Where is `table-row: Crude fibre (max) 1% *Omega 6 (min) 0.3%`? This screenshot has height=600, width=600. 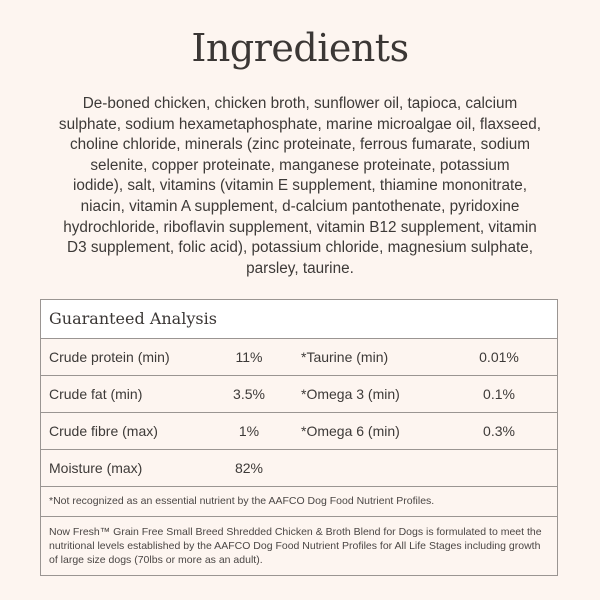 table-row: Crude fibre (max) 1% *Omega 6 (min) 0.3% is located at coordinates (299, 431).